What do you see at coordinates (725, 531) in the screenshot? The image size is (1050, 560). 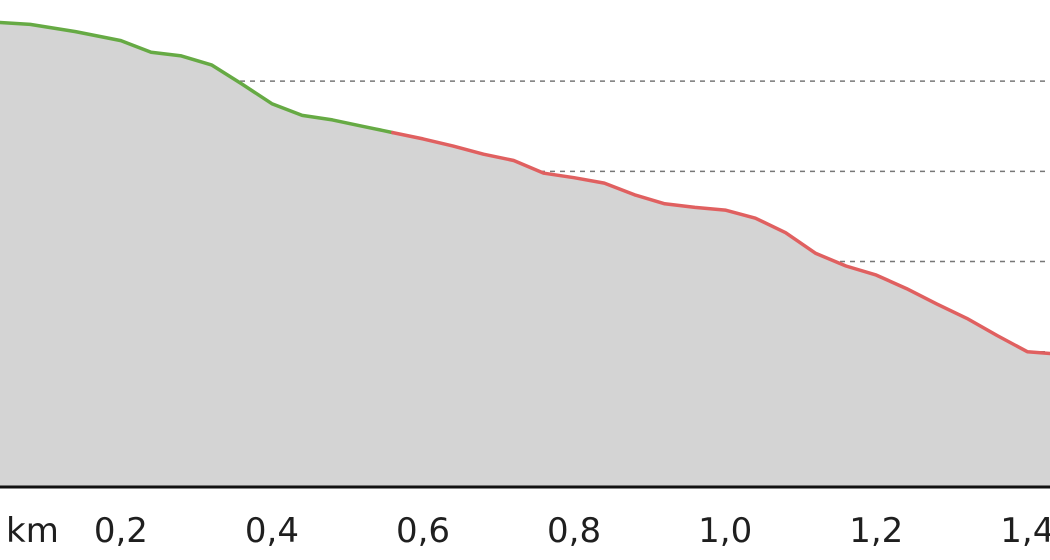 I see `x-tick-label-4: 1,0` at bounding box center [725, 531].